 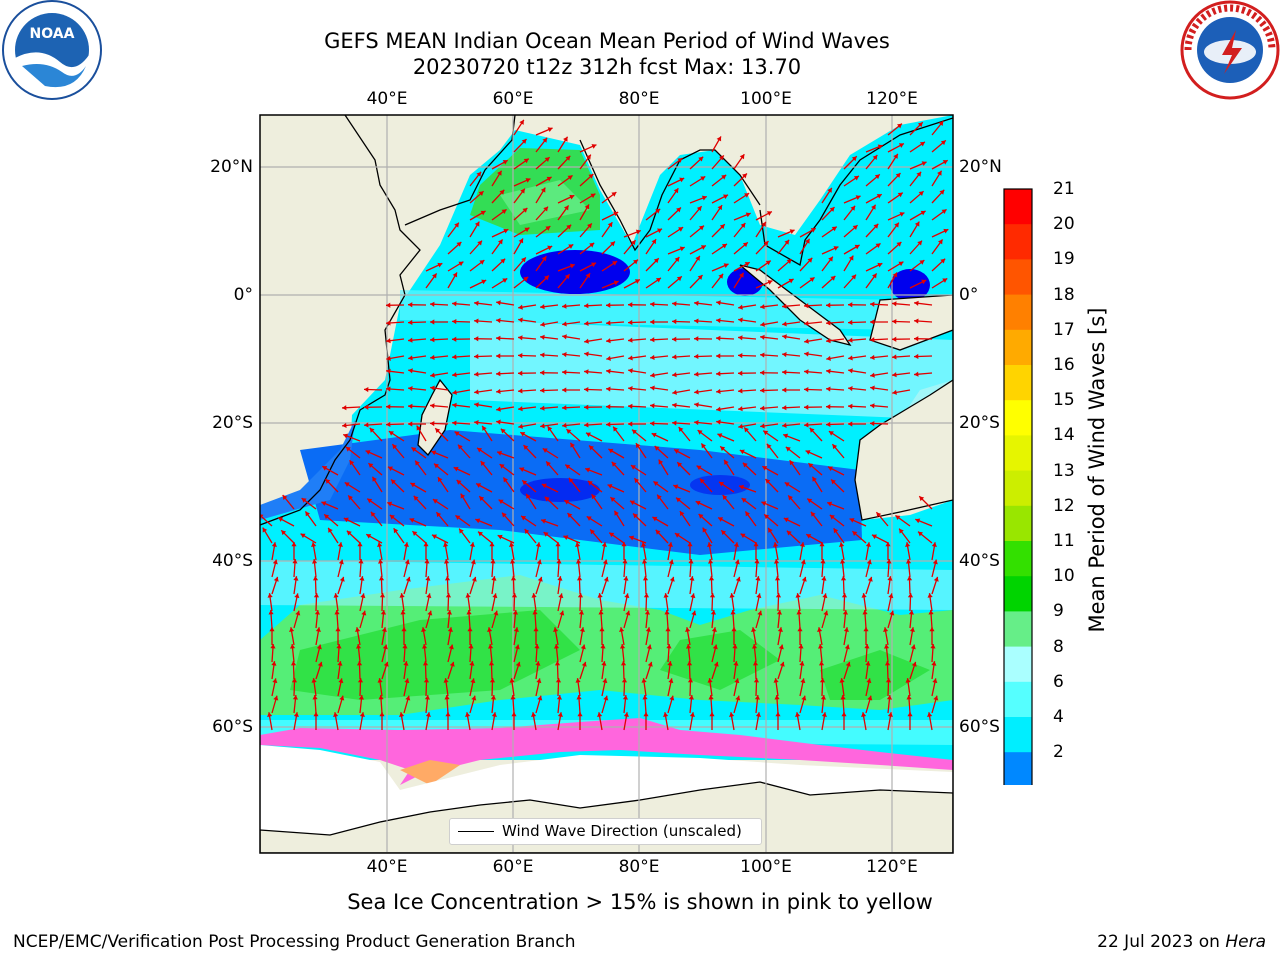 I want to click on colorbar-tick: 9, so click(x=1058, y=611).